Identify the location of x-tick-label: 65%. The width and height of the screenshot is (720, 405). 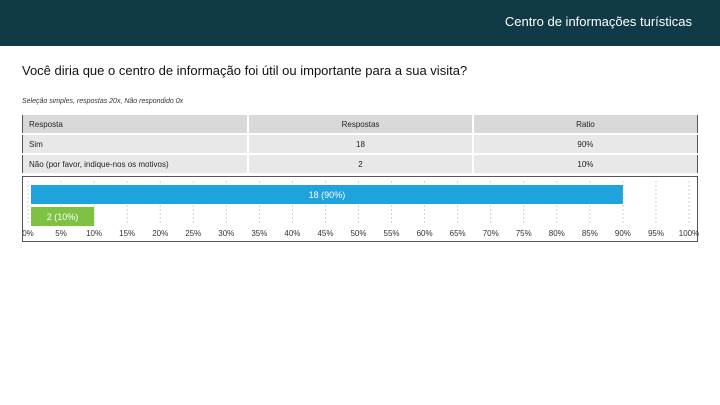
(458, 233).